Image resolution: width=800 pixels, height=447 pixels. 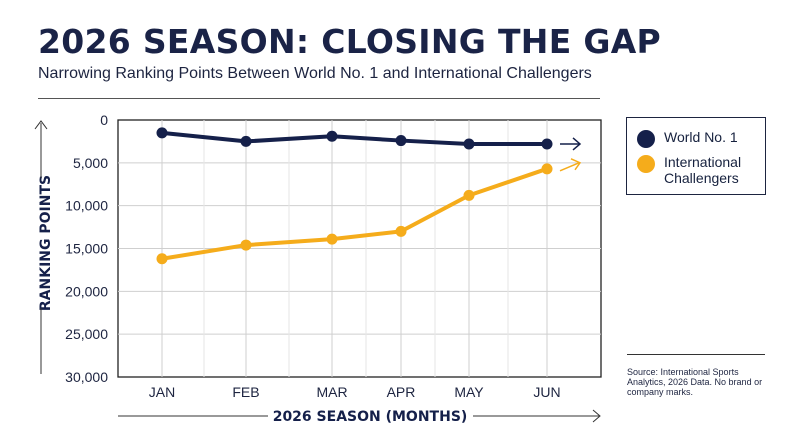 I want to click on y-axis-arrow-head, so click(x=41, y=125).